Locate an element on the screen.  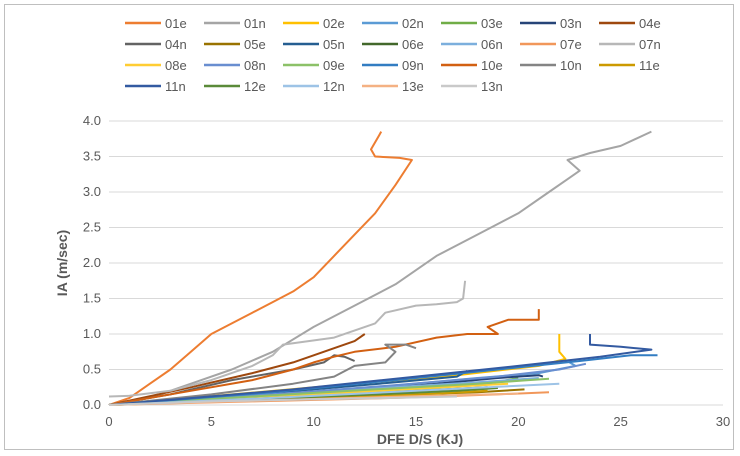
legend-item-03n: 03n is located at coordinates (551, 23).